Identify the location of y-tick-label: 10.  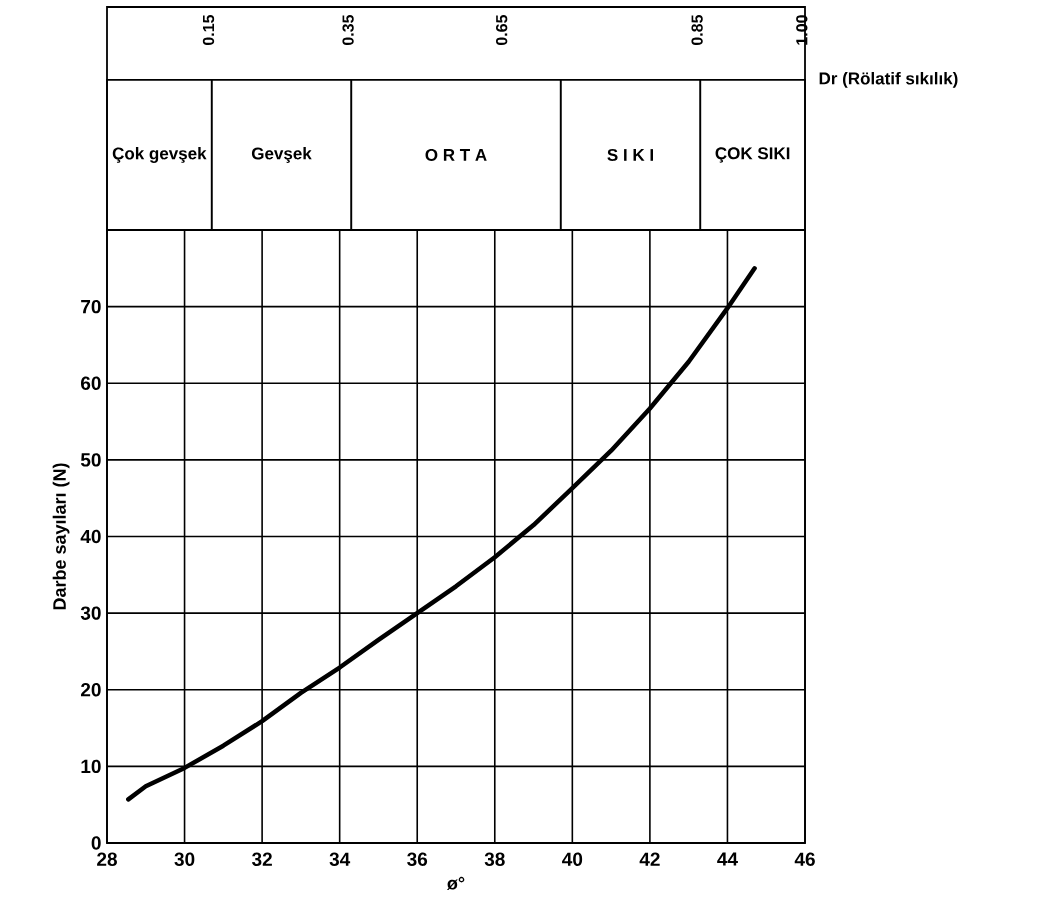
(91, 766).